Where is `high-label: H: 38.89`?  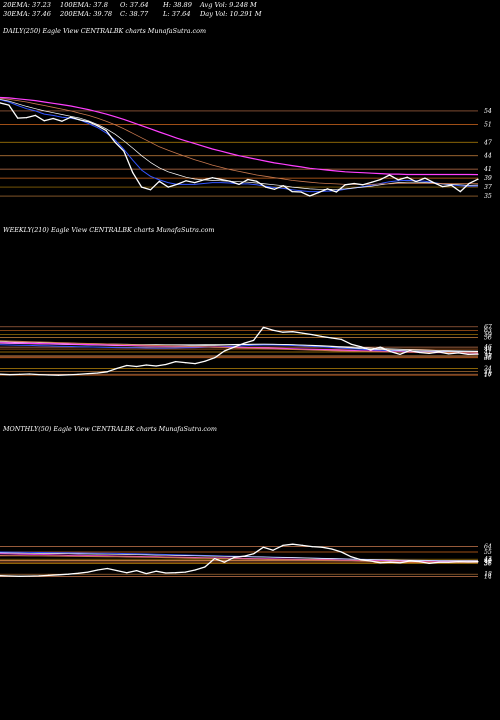 high-label: H: 38.89 is located at coordinates (177, 5).